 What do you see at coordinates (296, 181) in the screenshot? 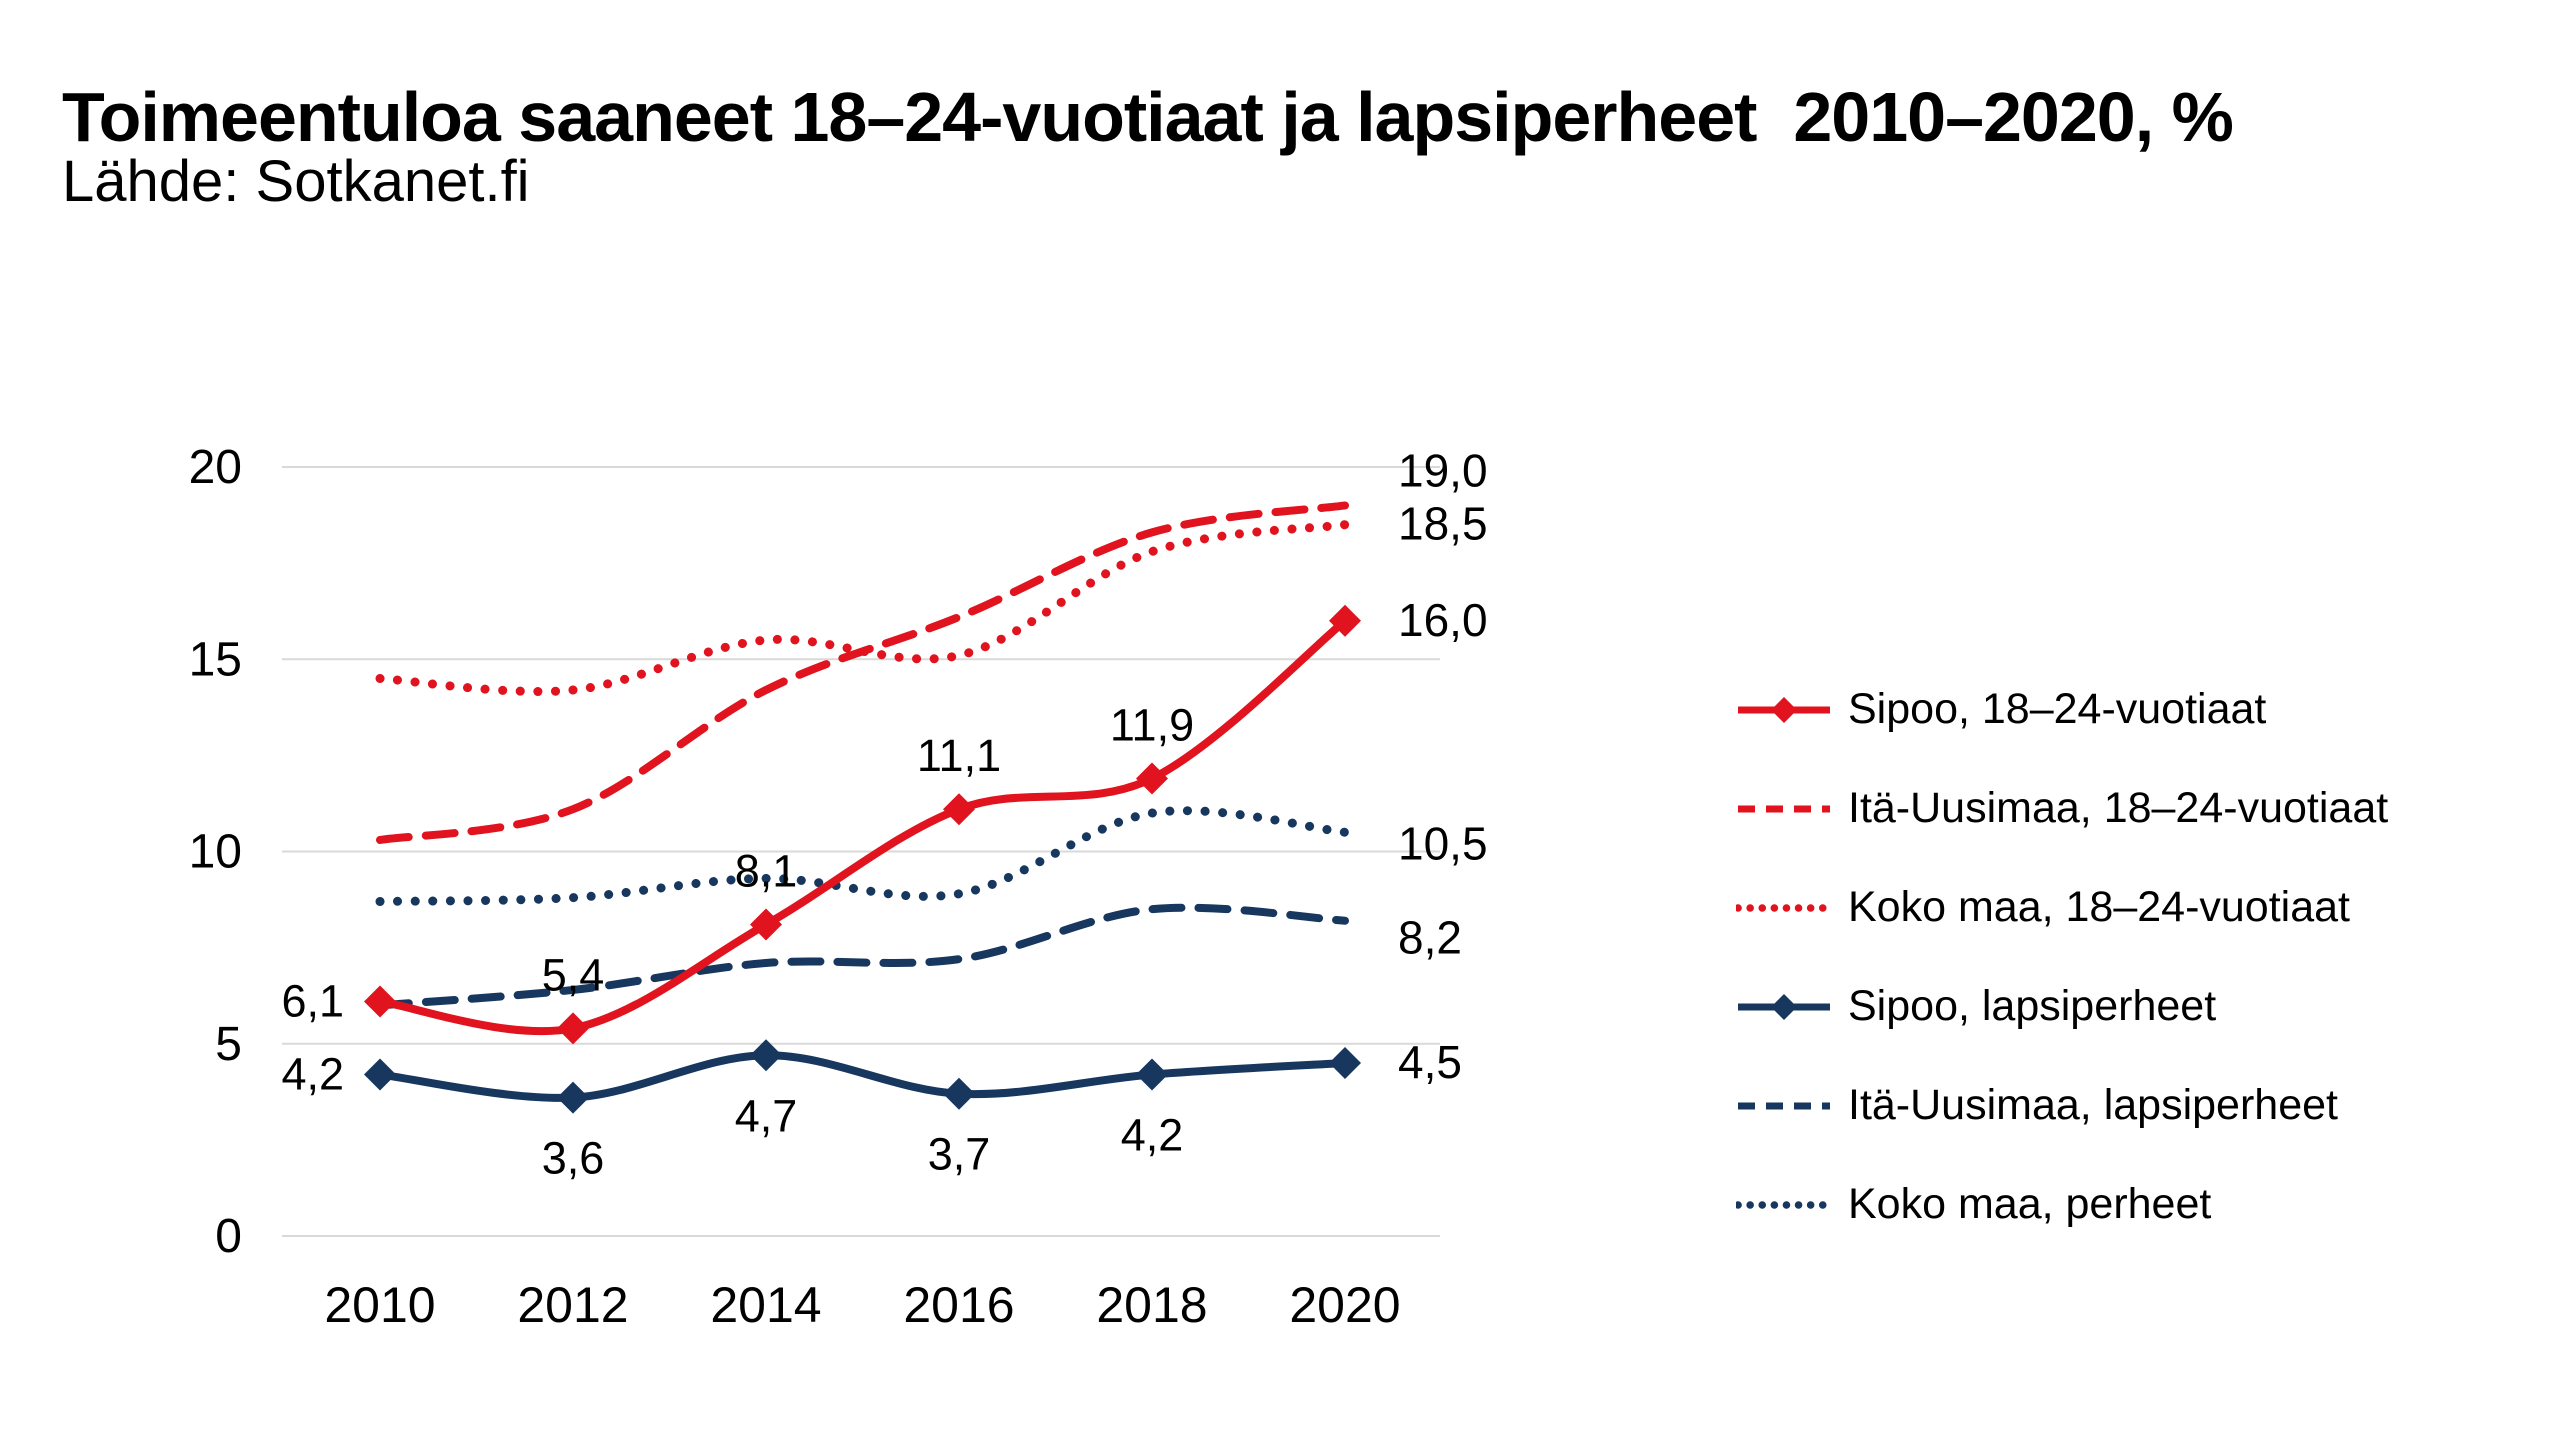
I see `chart-source: Lähde: Sotkanet.fi` at bounding box center [296, 181].